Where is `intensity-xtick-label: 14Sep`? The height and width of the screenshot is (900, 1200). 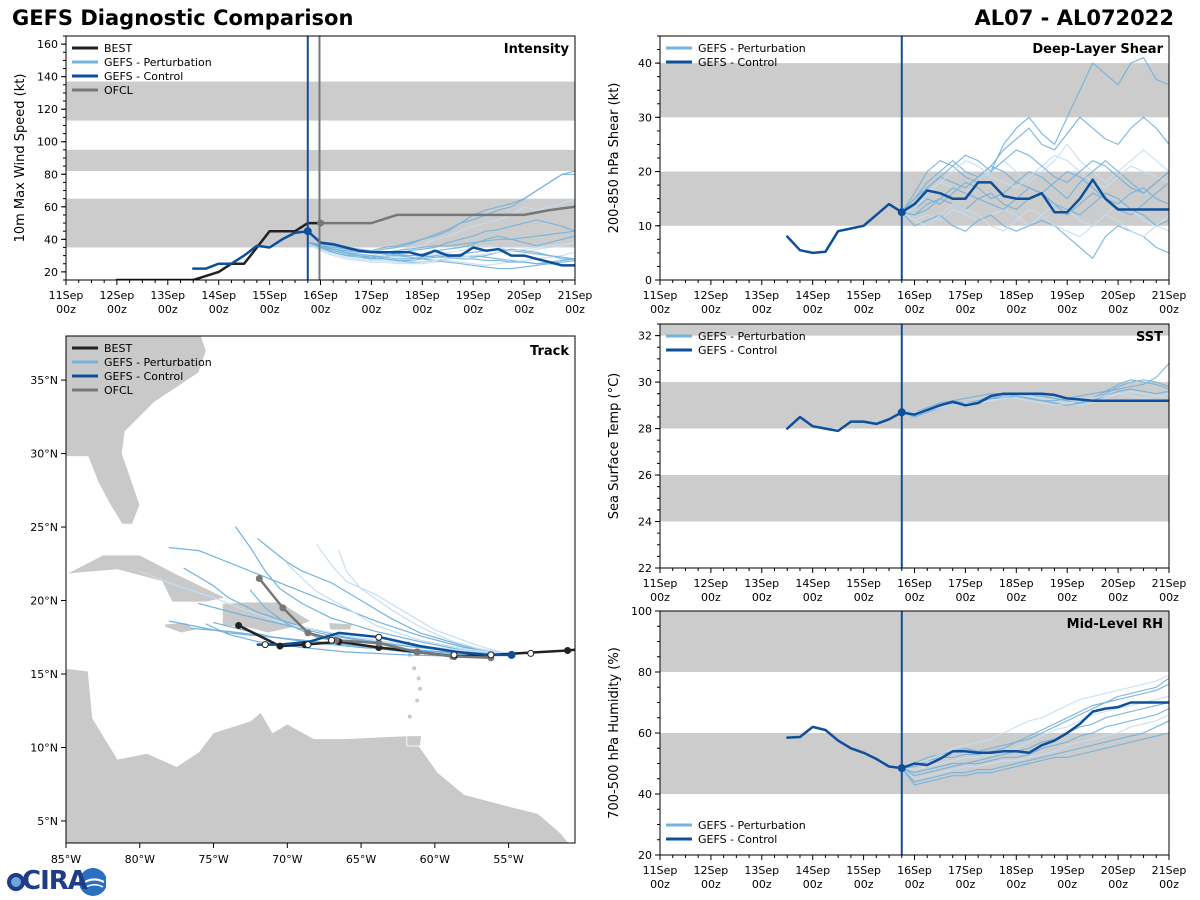
intensity-xtick-label: 14Sep is located at coordinates (218, 295).